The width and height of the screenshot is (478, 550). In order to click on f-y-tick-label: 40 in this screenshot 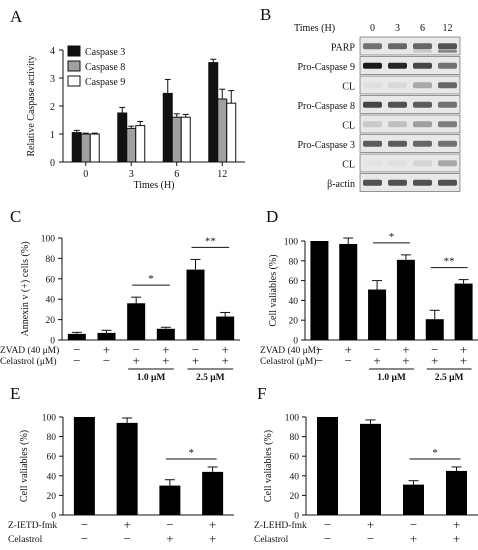, I will do `click(295, 477)`.